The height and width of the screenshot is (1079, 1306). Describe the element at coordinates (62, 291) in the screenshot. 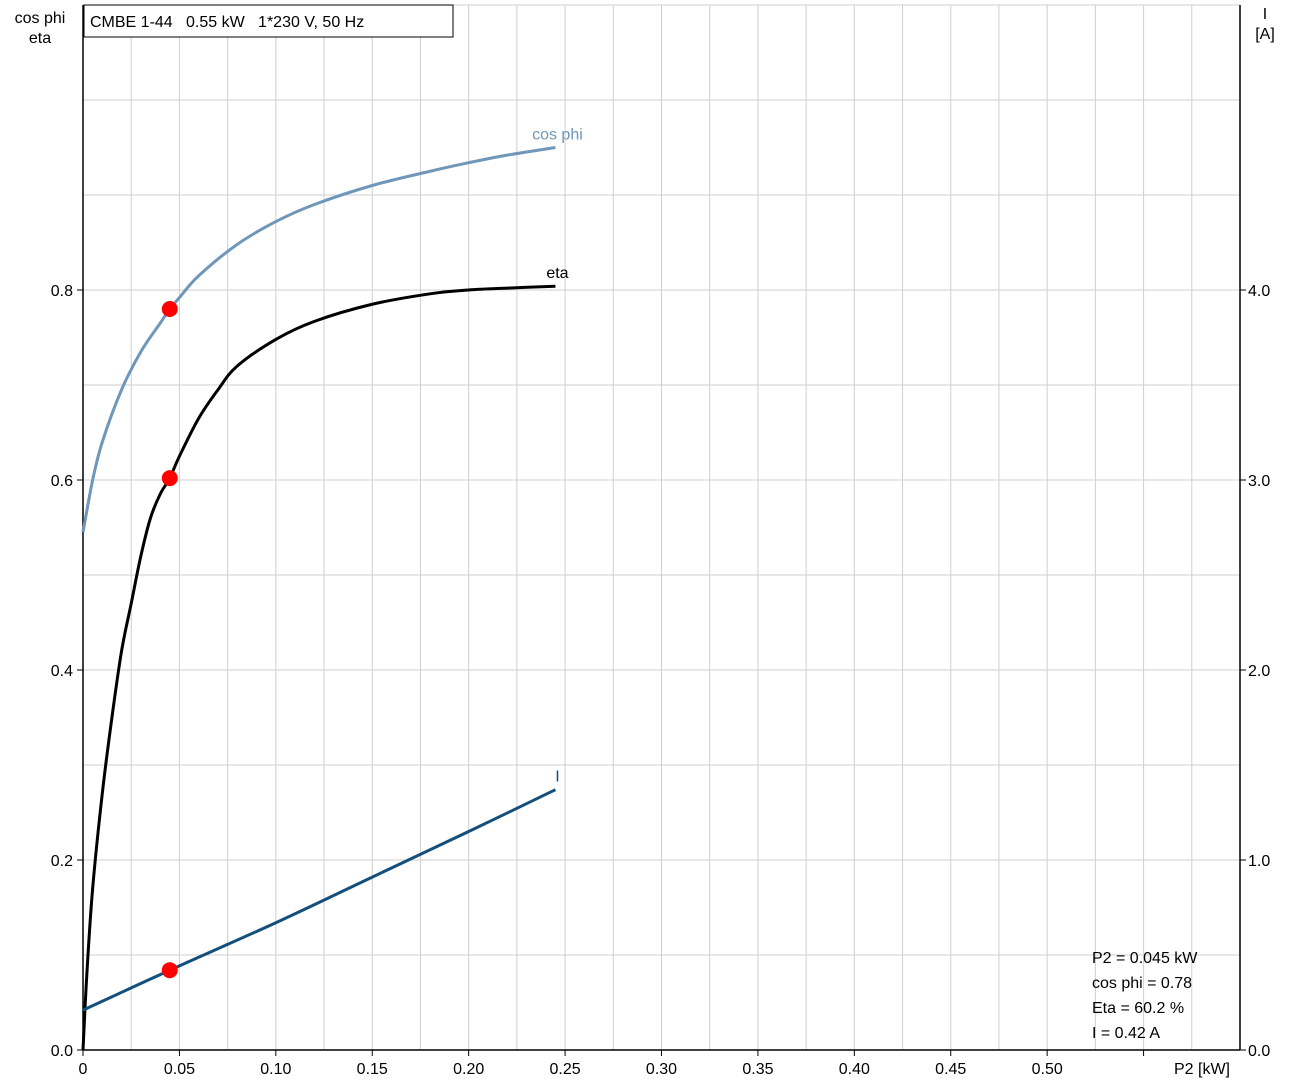

I see `left-tick-label: 0.8` at that location.